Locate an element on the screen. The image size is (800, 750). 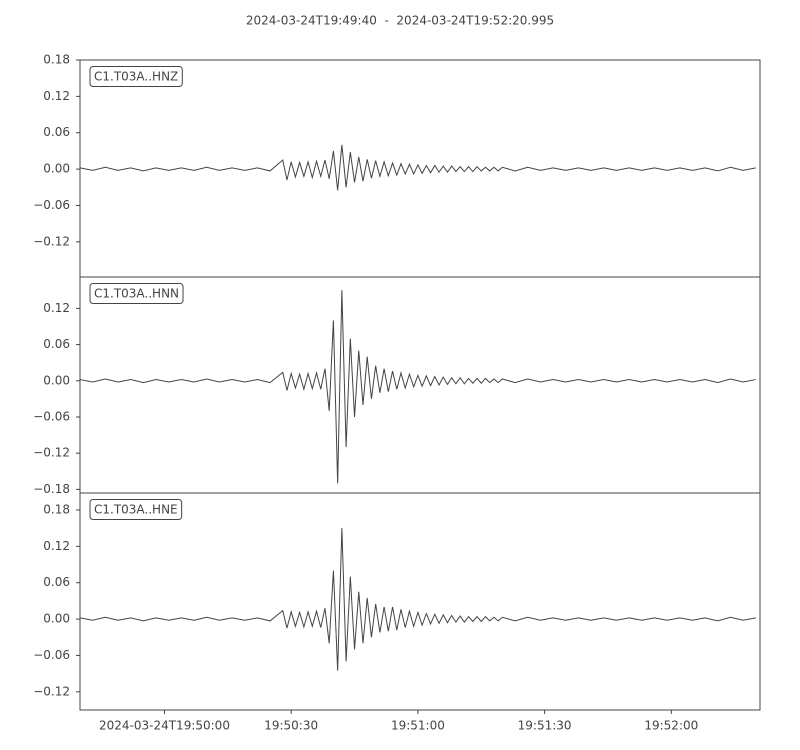
waveform is located at coordinates (417, 167).